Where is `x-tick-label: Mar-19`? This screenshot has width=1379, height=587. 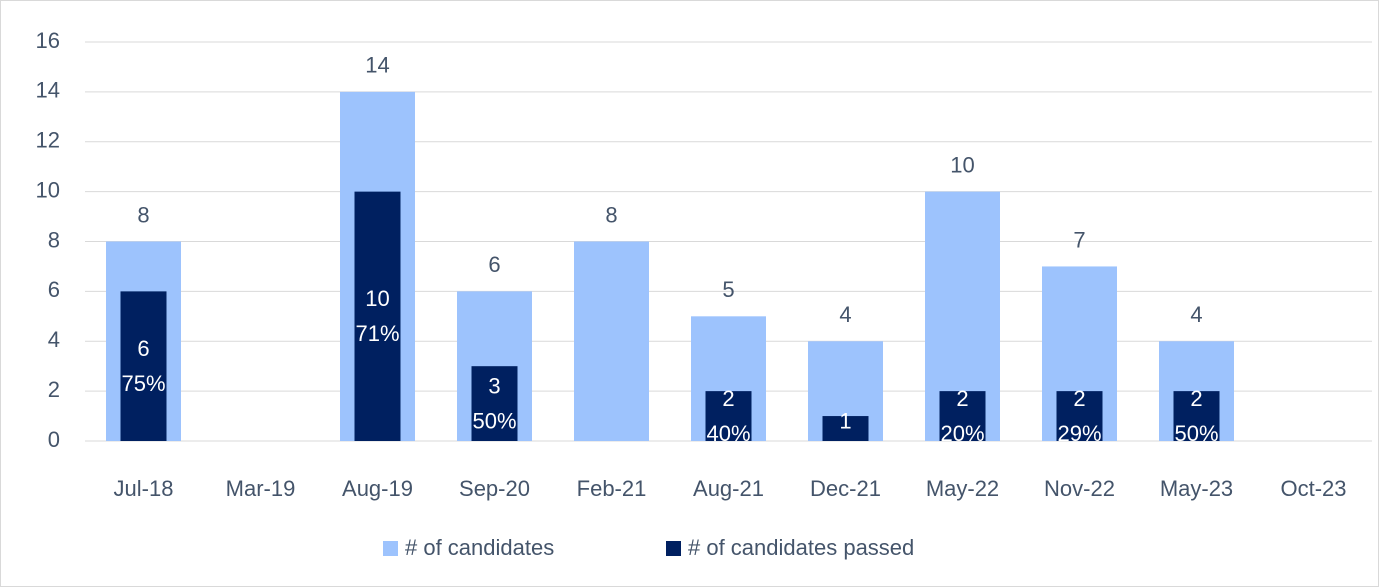 x-tick-label: Mar-19 is located at coordinates (261, 488).